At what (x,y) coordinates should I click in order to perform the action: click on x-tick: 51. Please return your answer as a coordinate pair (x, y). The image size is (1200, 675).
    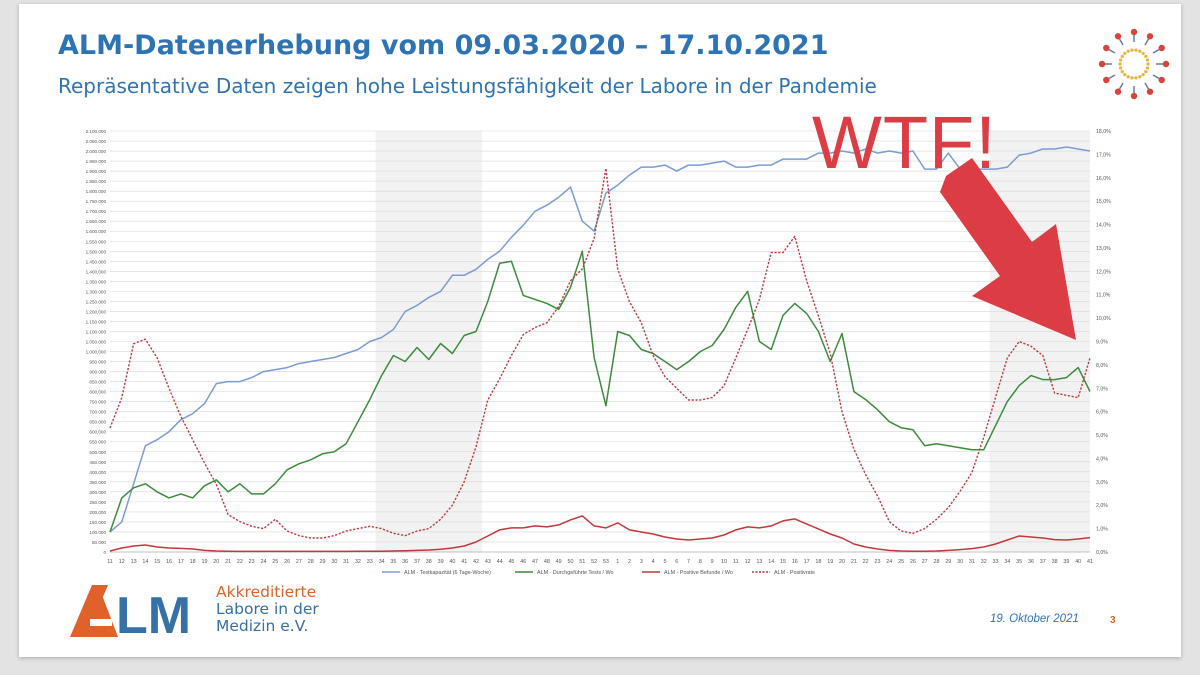
    Looking at the image, I should click on (582, 562).